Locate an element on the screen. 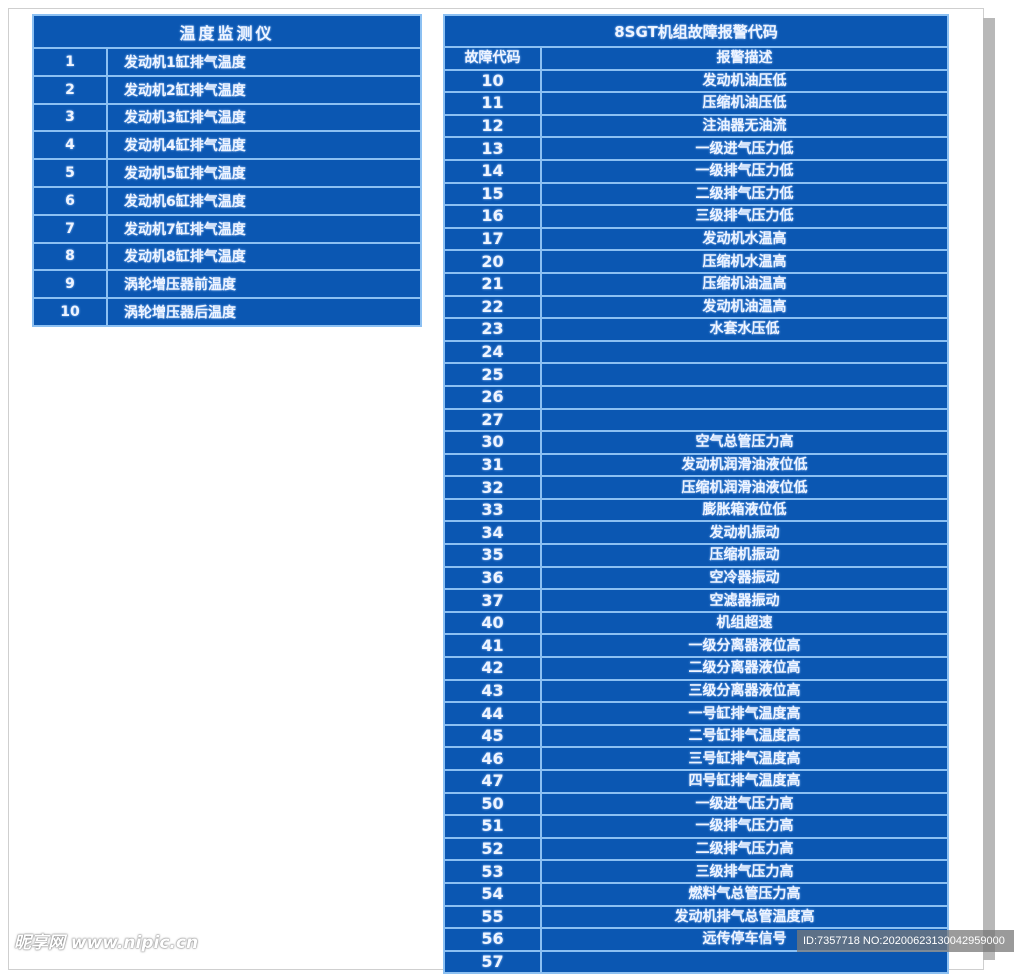 The image size is (1024, 974). row-number: 5 is located at coordinates (70, 173).